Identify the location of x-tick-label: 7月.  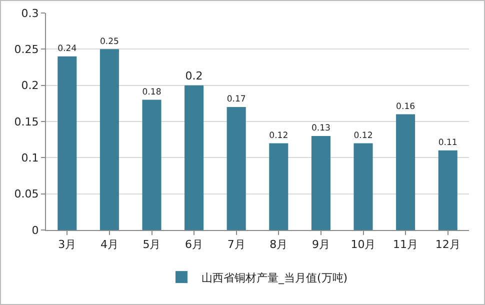
(236, 245).